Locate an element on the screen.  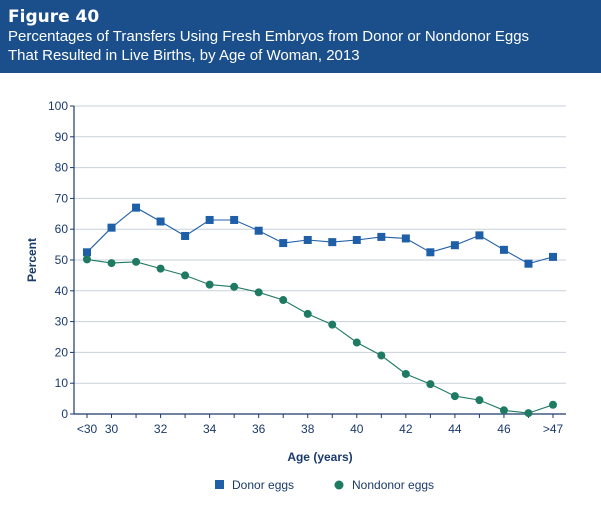
x-tick-label: >47 is located at coordinates (553, 429).